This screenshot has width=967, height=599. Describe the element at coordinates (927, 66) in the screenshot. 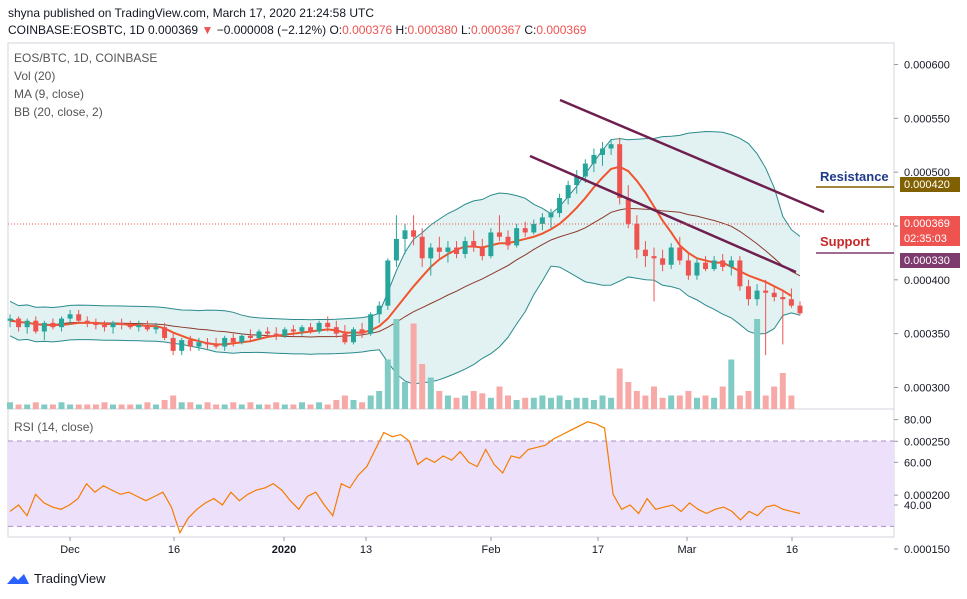

I see `price-tick-label: 0.000600` at that location.